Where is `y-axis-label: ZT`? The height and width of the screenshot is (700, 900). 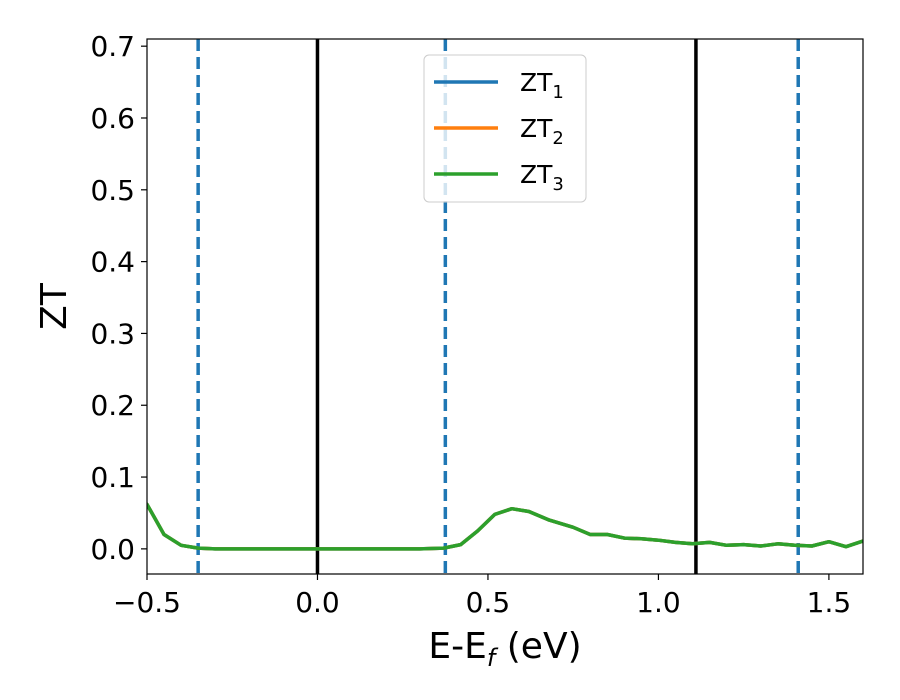 y-axis-label: ZT is located at coordinates (54, 306).